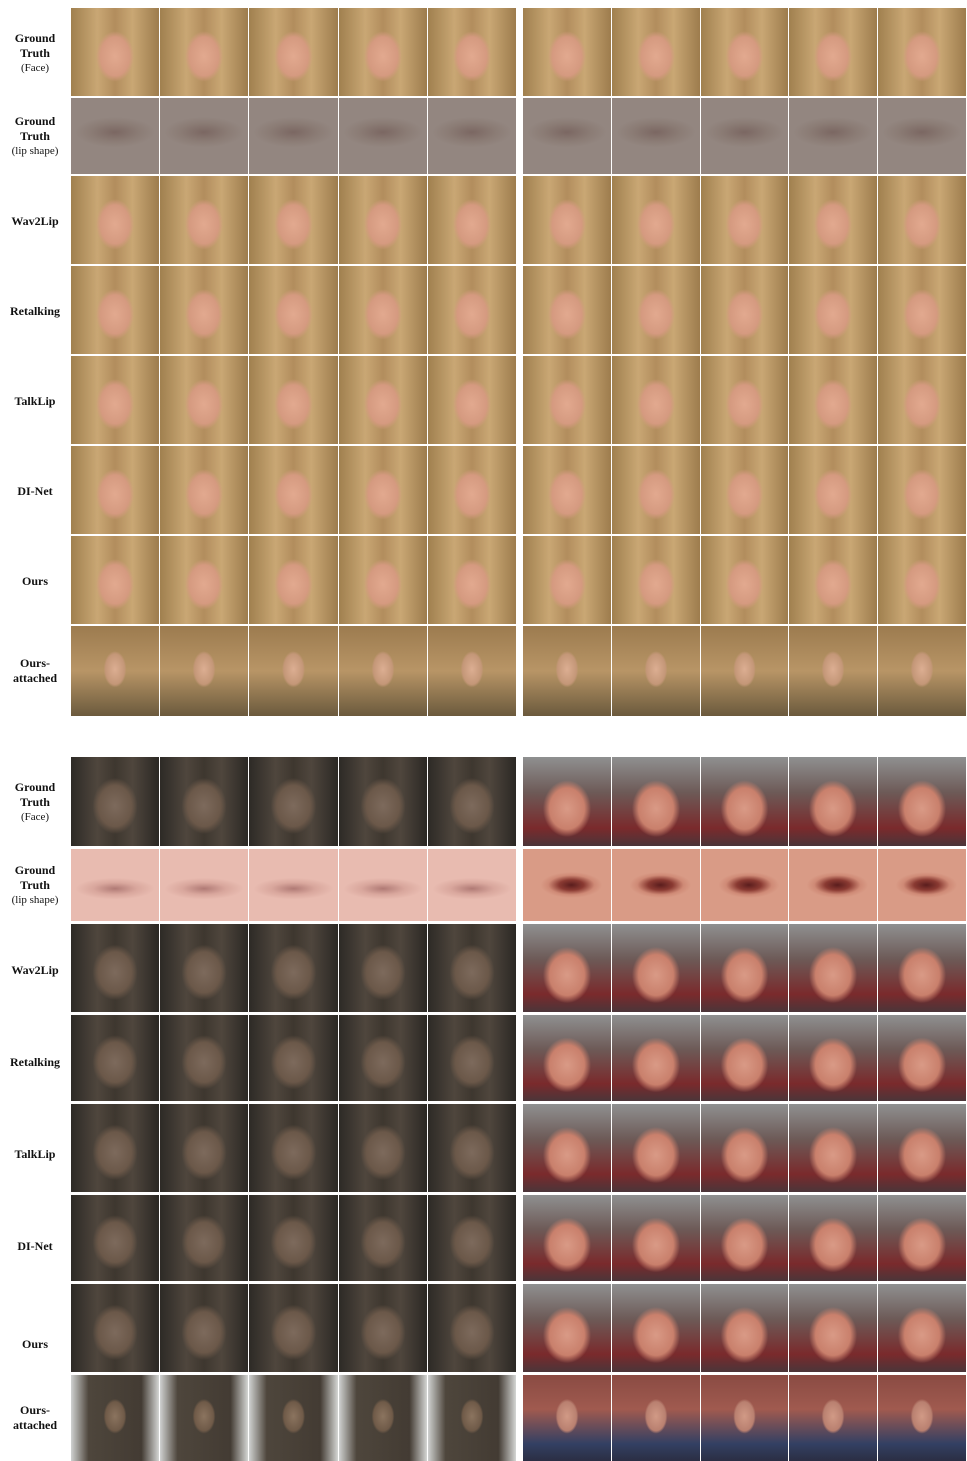 This screenshot has height=1461, width=967. Describe the element at coordinates (35, 670) in the screenshot. I see `row-label-ours-attached-top: Ours-attached` at that location.